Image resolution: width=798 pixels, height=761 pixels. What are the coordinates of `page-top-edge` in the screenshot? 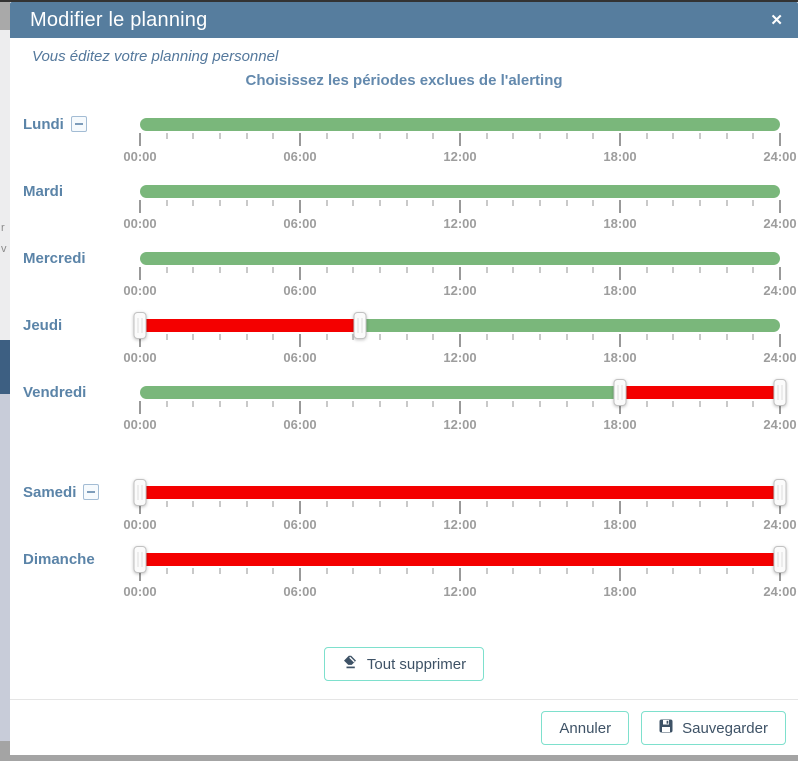 It's located at (399, 1).